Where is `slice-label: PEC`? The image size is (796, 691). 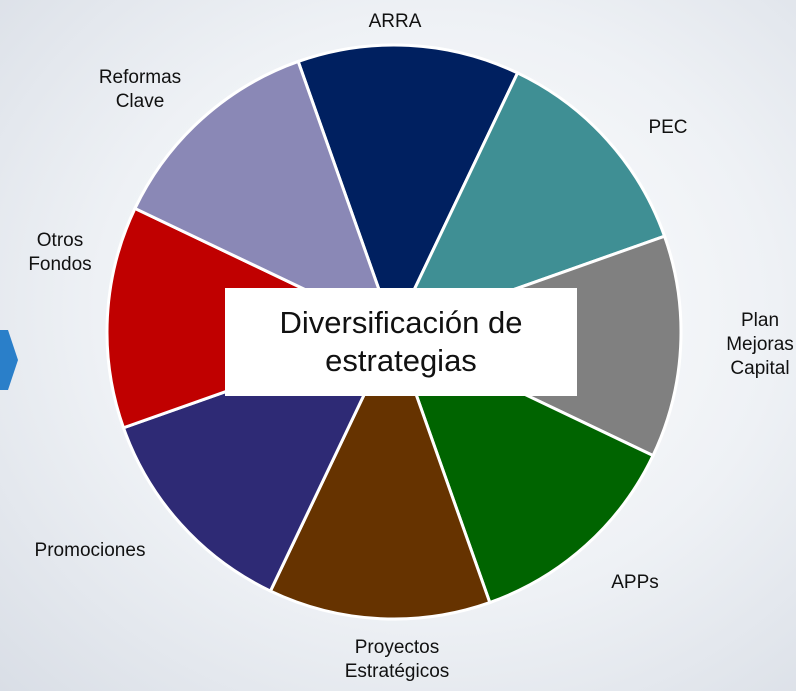 slice-label: PEC is located at coordinates (668, 127).